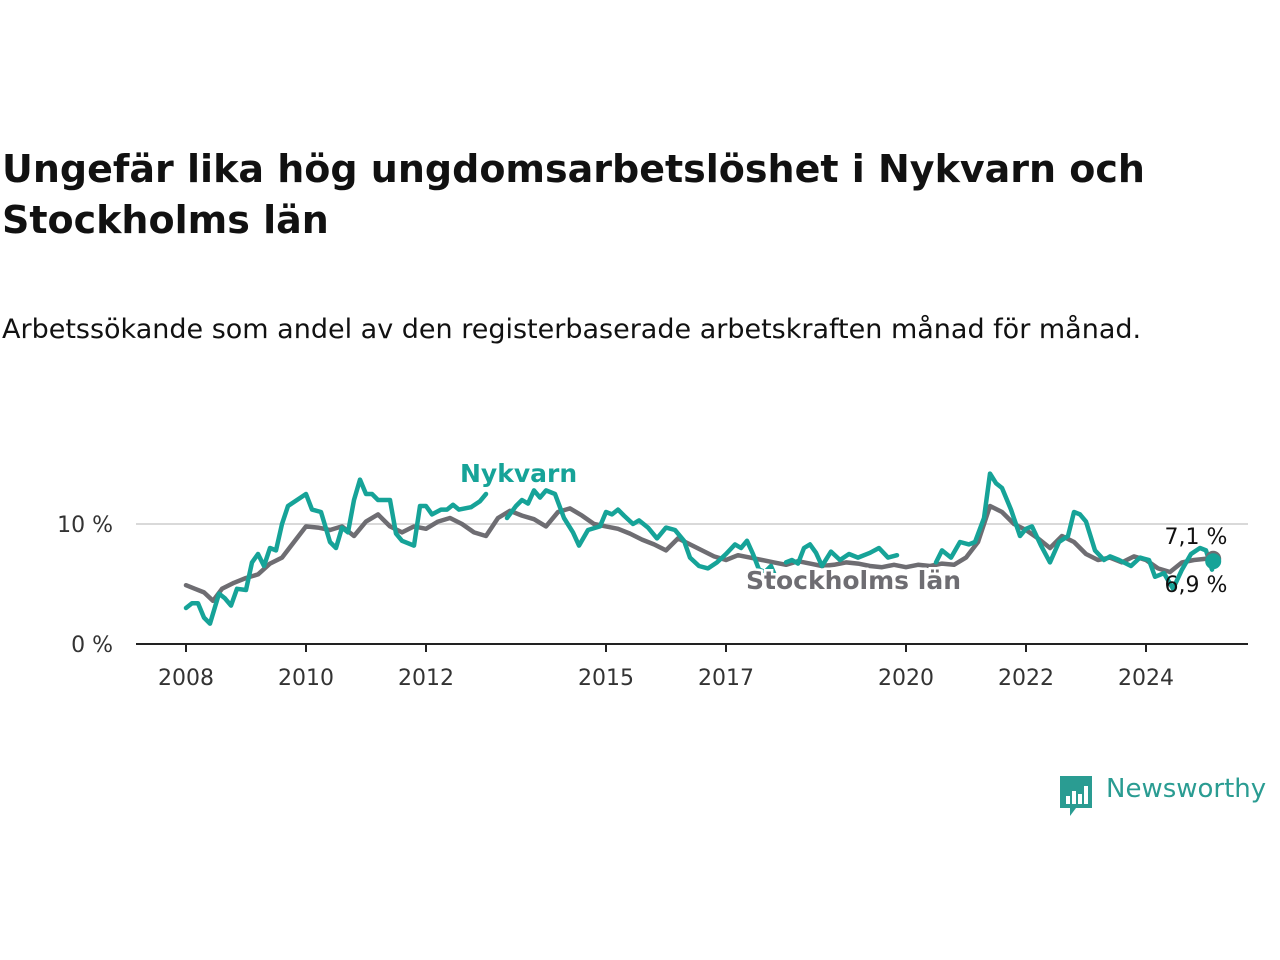 The height and width of the screenshot is (960, 1280). Describe the element at coordinates (426, 678) in the screenshot. I see `x-tick-label: 2012` at that location.